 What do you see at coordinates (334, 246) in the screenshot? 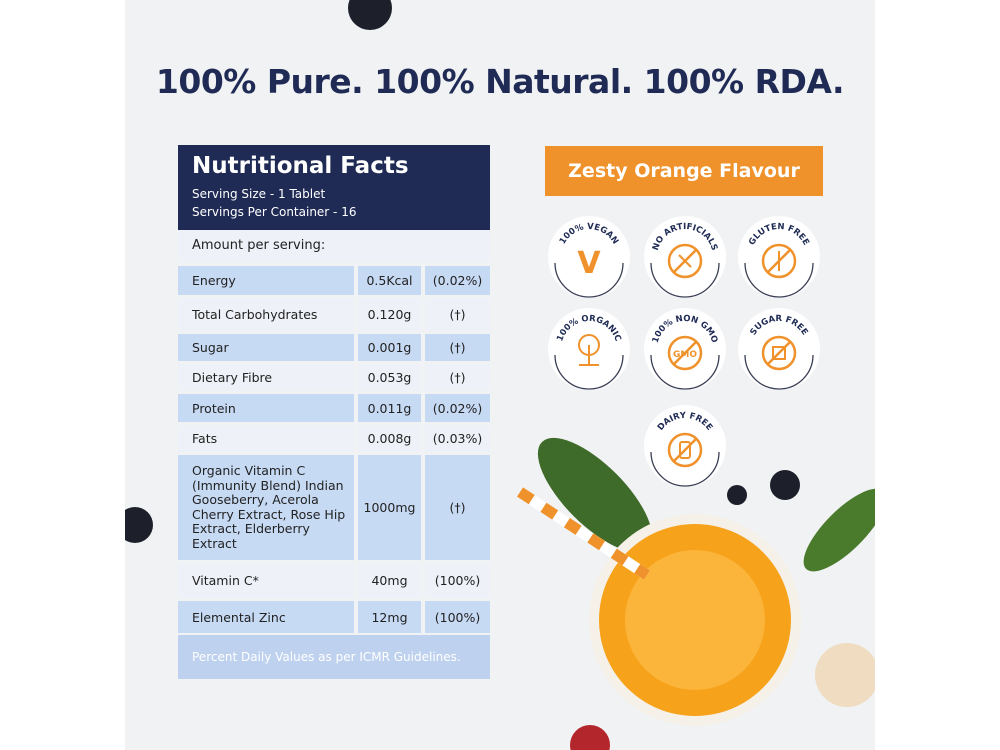
I see `amount-per-serving: Amount per serving:` at bounding box center [334, 246].